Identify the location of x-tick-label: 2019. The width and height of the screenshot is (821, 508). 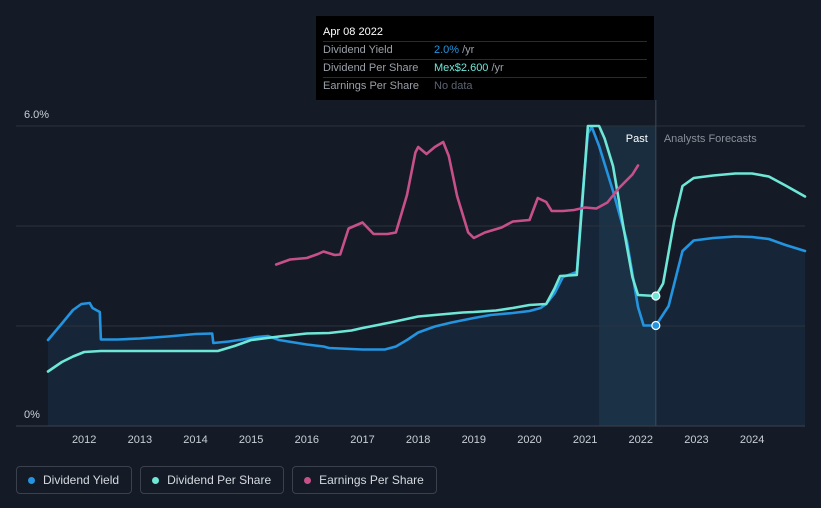
(474, 440).